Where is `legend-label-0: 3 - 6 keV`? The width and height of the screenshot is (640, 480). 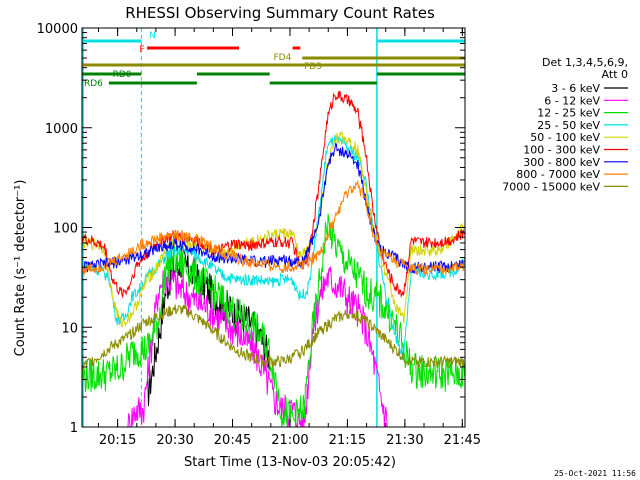 legend-label-0: 3 - 6 keV is located at coordinates (575, 88).